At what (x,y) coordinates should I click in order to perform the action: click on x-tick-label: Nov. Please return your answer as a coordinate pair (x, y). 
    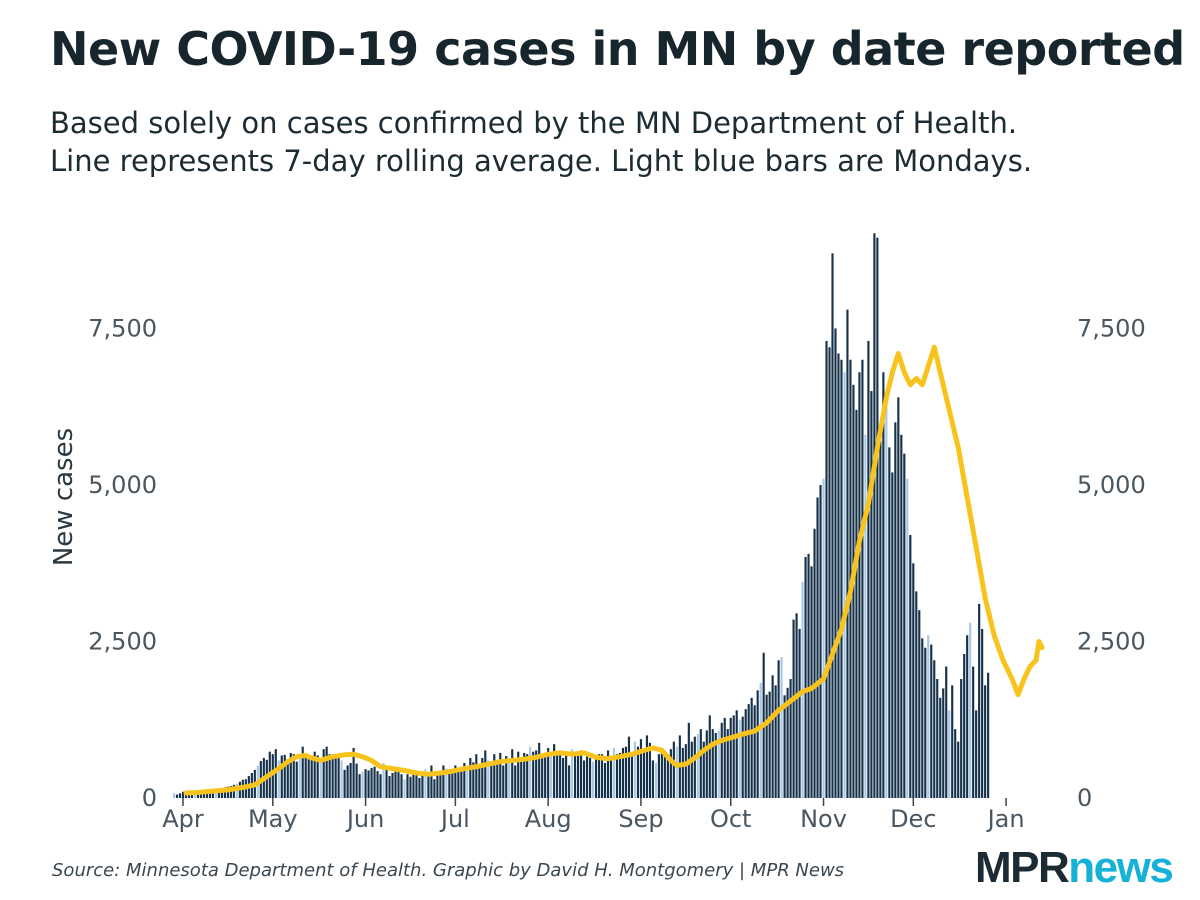
    Looking at the image, I should click on (823, 819).